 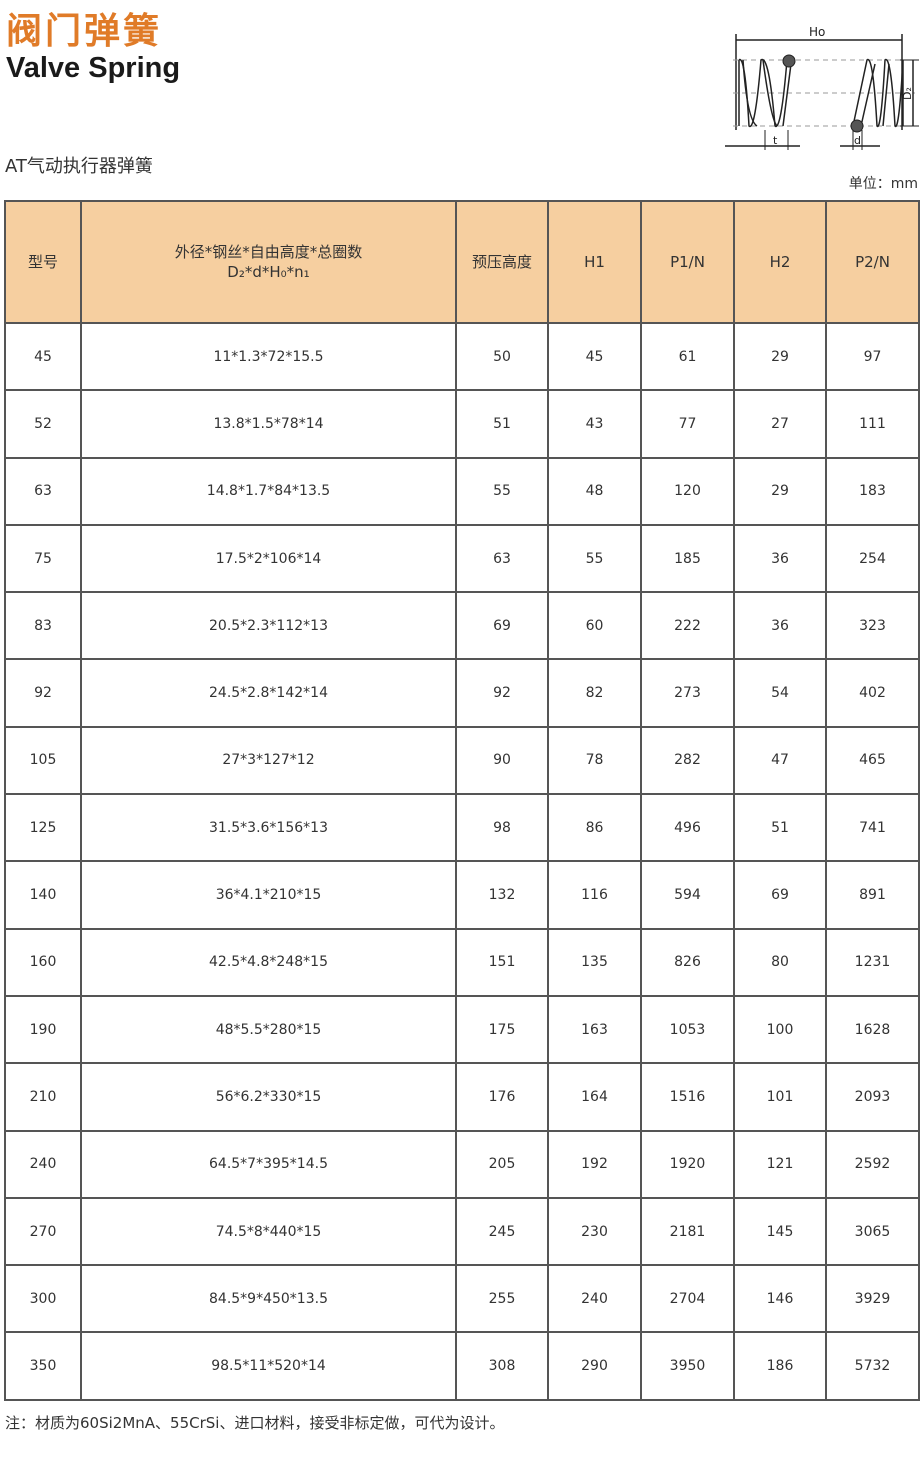 I want to click on cell-p2: 465, so click(x=872, y=760).